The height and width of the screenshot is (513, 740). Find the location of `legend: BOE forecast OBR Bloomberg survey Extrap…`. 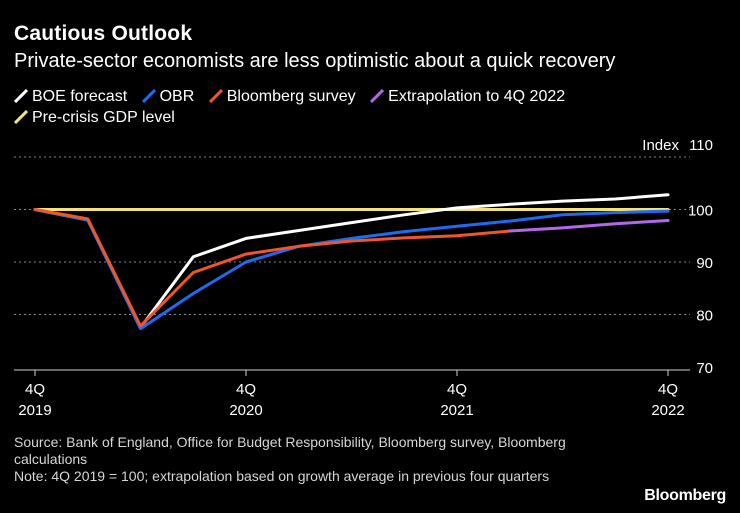

legend: BOE forecast OBR Bloomberg survey Extrap… is located at coordinates (363, 107).